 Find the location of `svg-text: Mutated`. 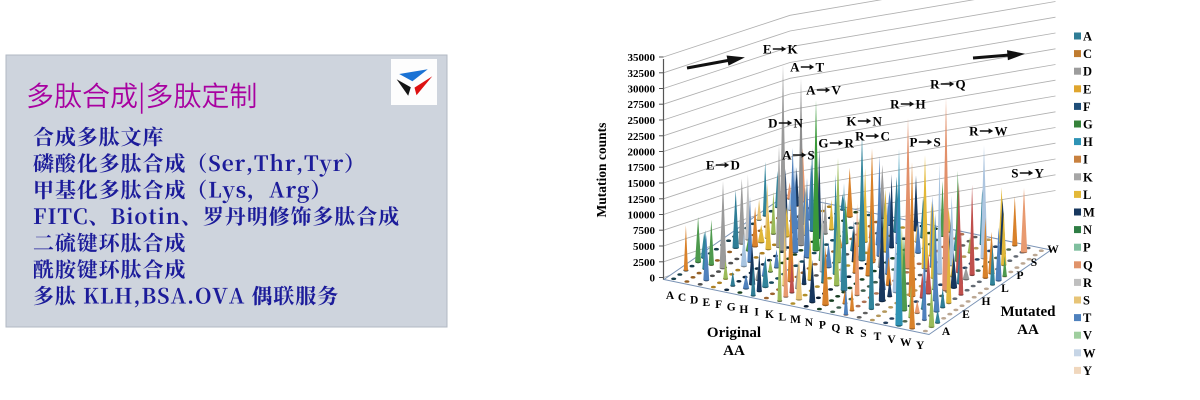

svg-text: Mutated is located at coordinates (1029, 312).